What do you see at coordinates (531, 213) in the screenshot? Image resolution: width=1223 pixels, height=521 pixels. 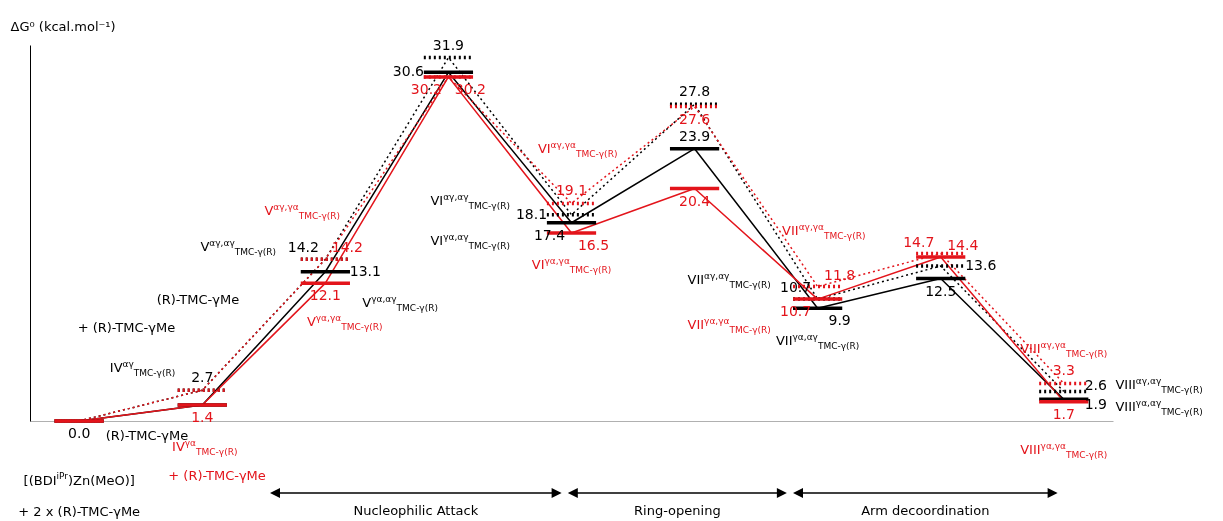 I see `data-label: 18.1` at bounding box center [531, 213].